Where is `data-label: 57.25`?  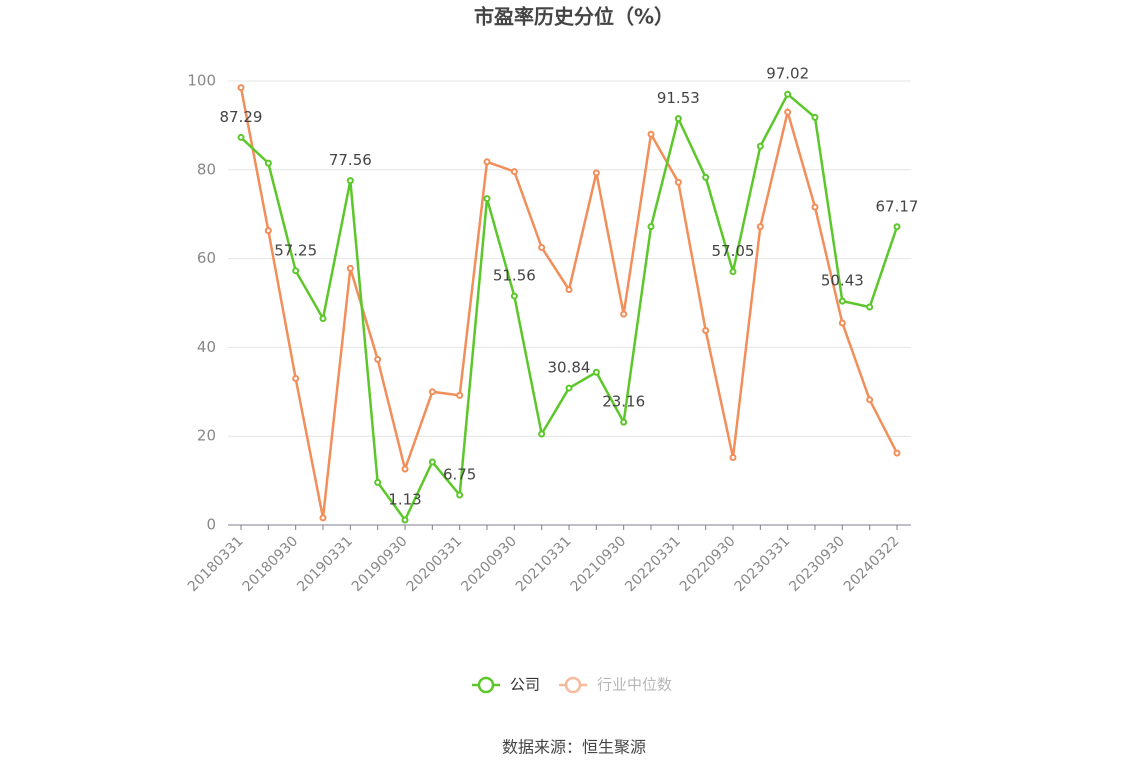 data-label: 57.25 is located at coordinates (295, 250).